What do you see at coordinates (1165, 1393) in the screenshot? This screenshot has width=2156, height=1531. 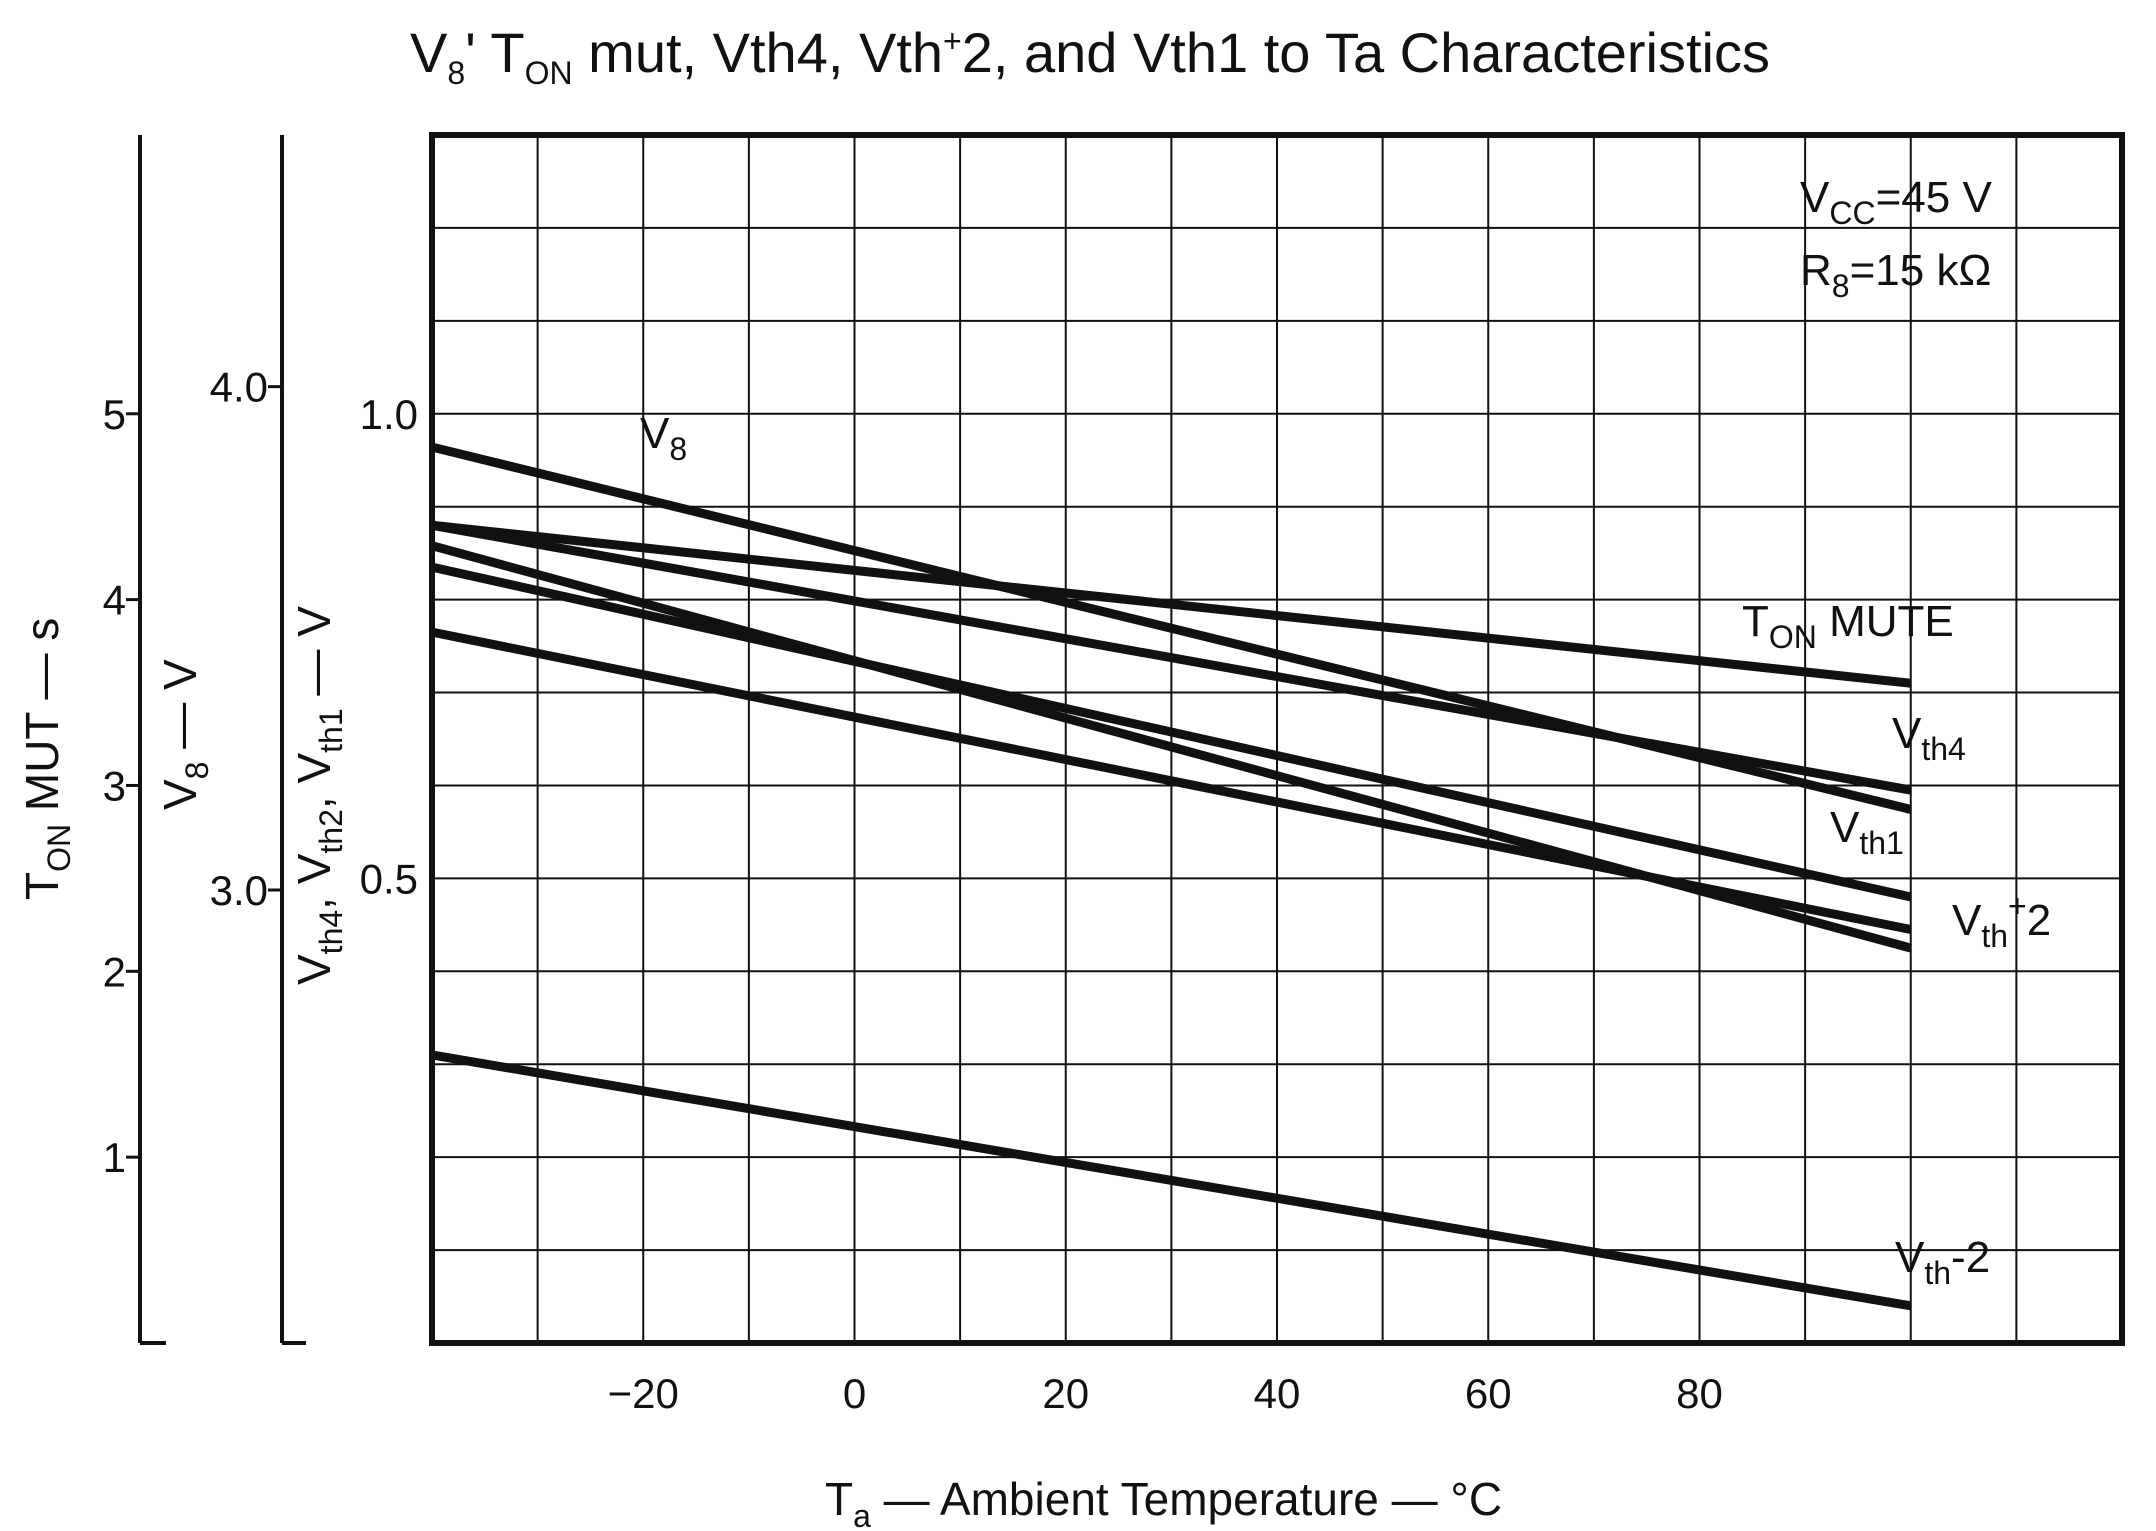 I see `x-tick-labels: −20 0 20 40 60 80` at bounding box center [1165, 1393].